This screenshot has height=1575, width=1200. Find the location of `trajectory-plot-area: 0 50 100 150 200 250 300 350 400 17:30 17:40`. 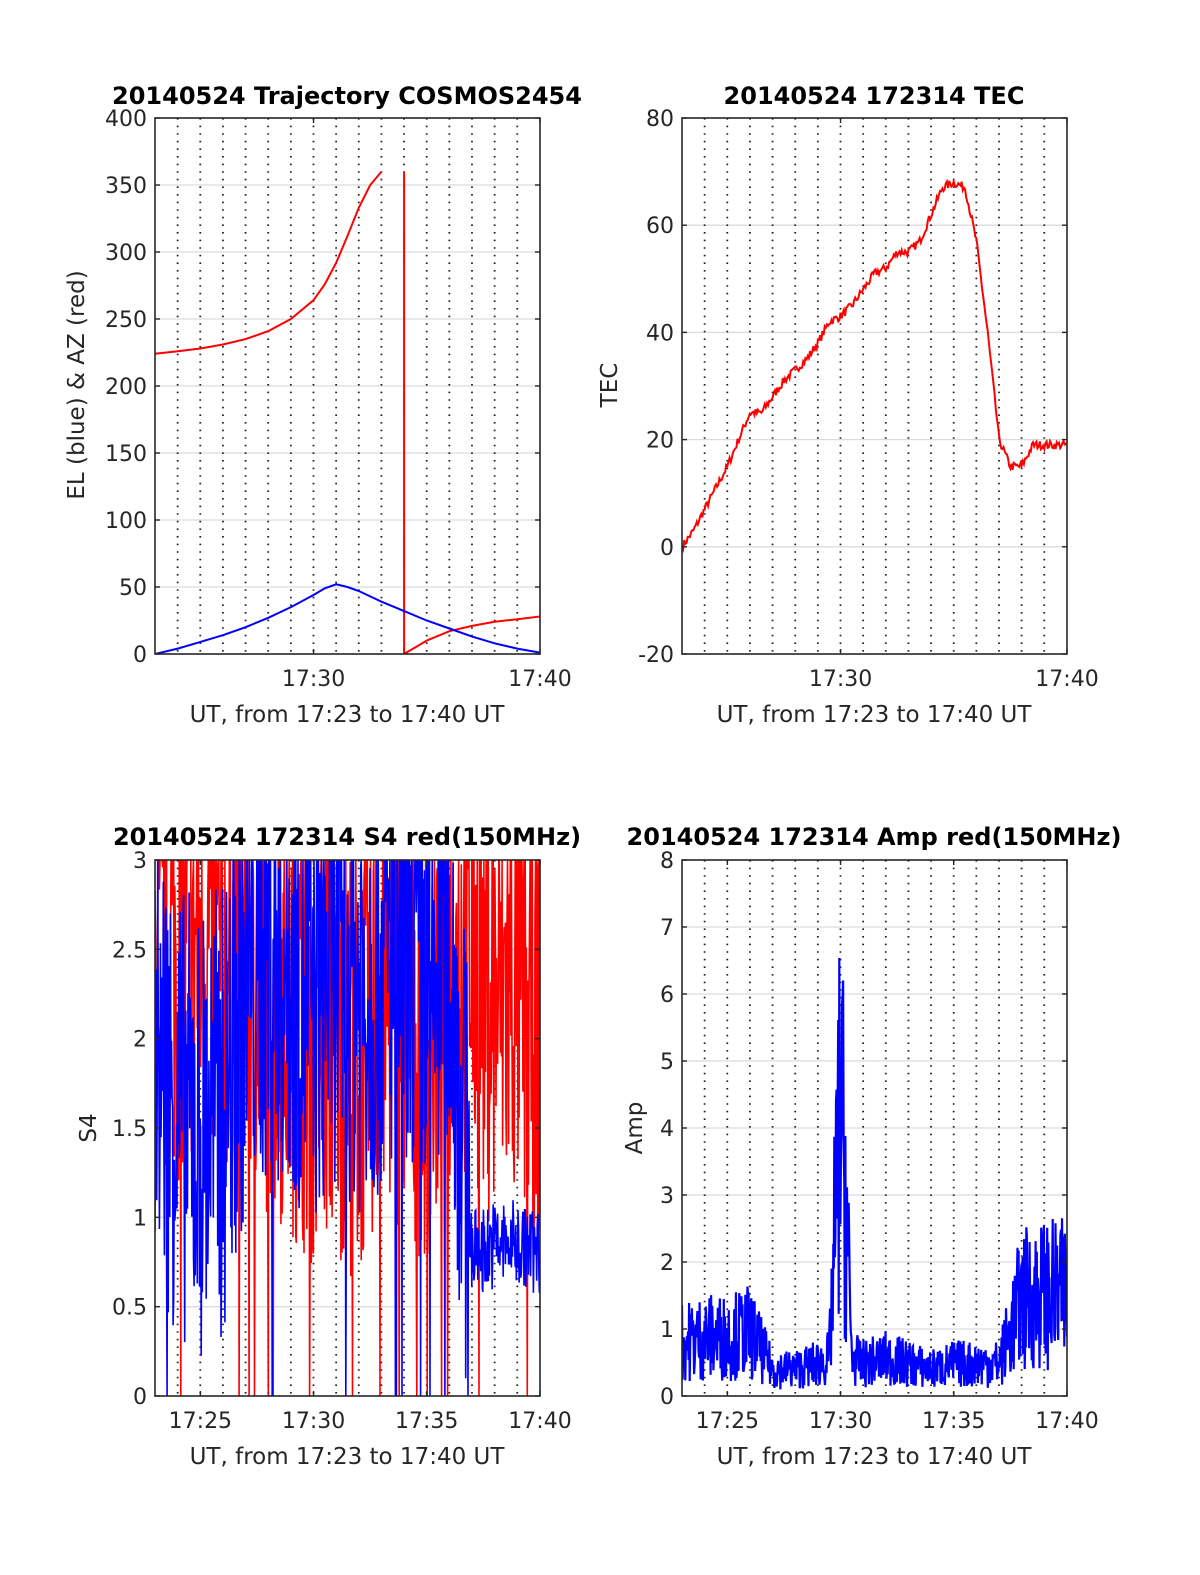

trajectory-plot-area: 0 50 100 150 200 250 300 350 400 17:30 17:40 is located at coordinates (338, 399).